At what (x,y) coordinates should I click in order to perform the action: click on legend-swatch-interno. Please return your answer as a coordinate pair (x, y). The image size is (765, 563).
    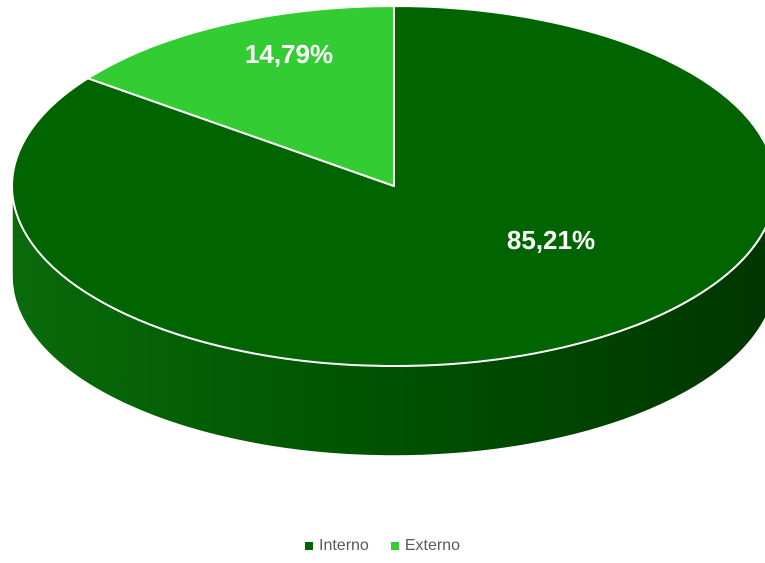
    Looking at the image, I should click on (309, 546).